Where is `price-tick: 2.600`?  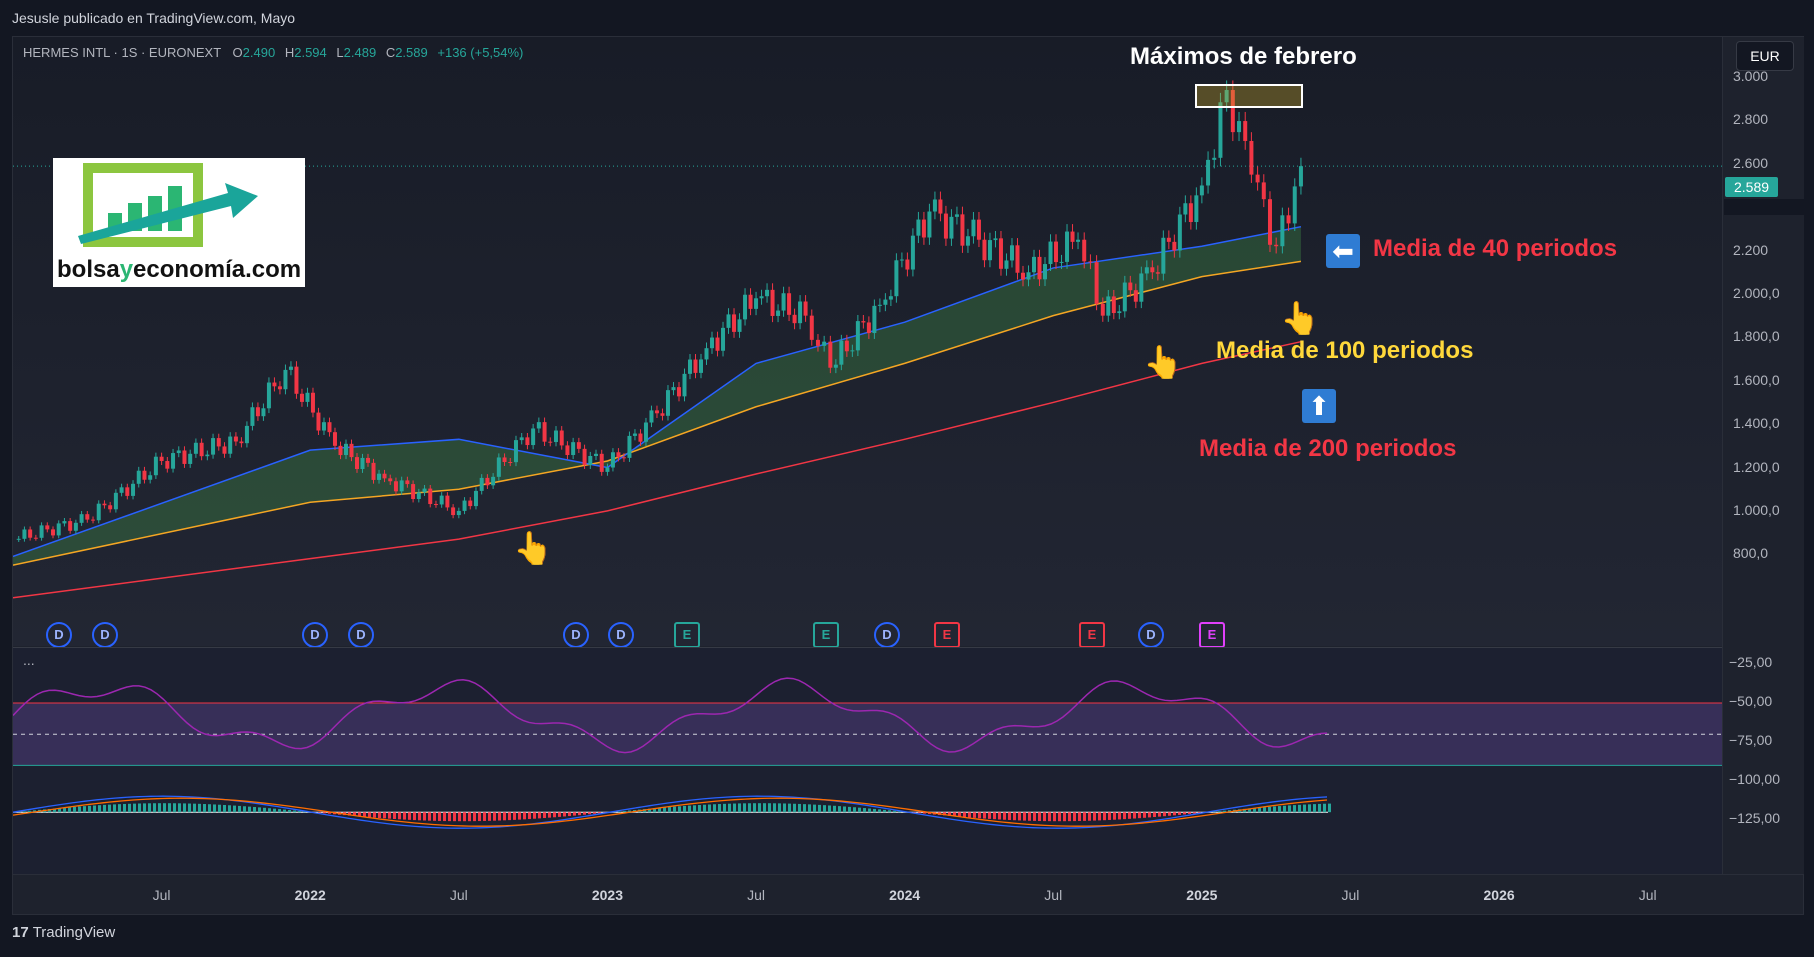 price-tick: 2.600 is located at coordinates (1751, 162).